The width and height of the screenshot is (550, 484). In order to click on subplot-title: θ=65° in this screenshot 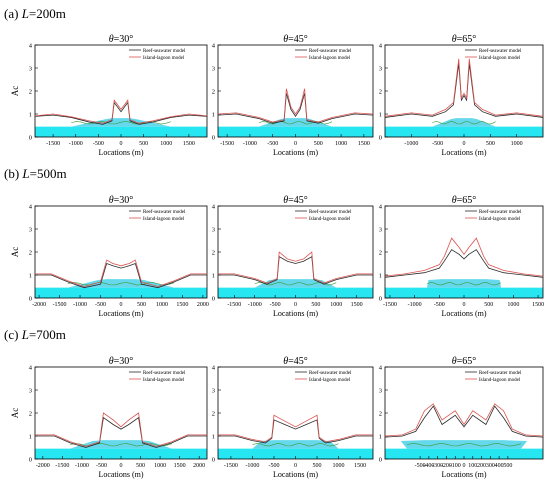, I will do `click(464, 200)`.